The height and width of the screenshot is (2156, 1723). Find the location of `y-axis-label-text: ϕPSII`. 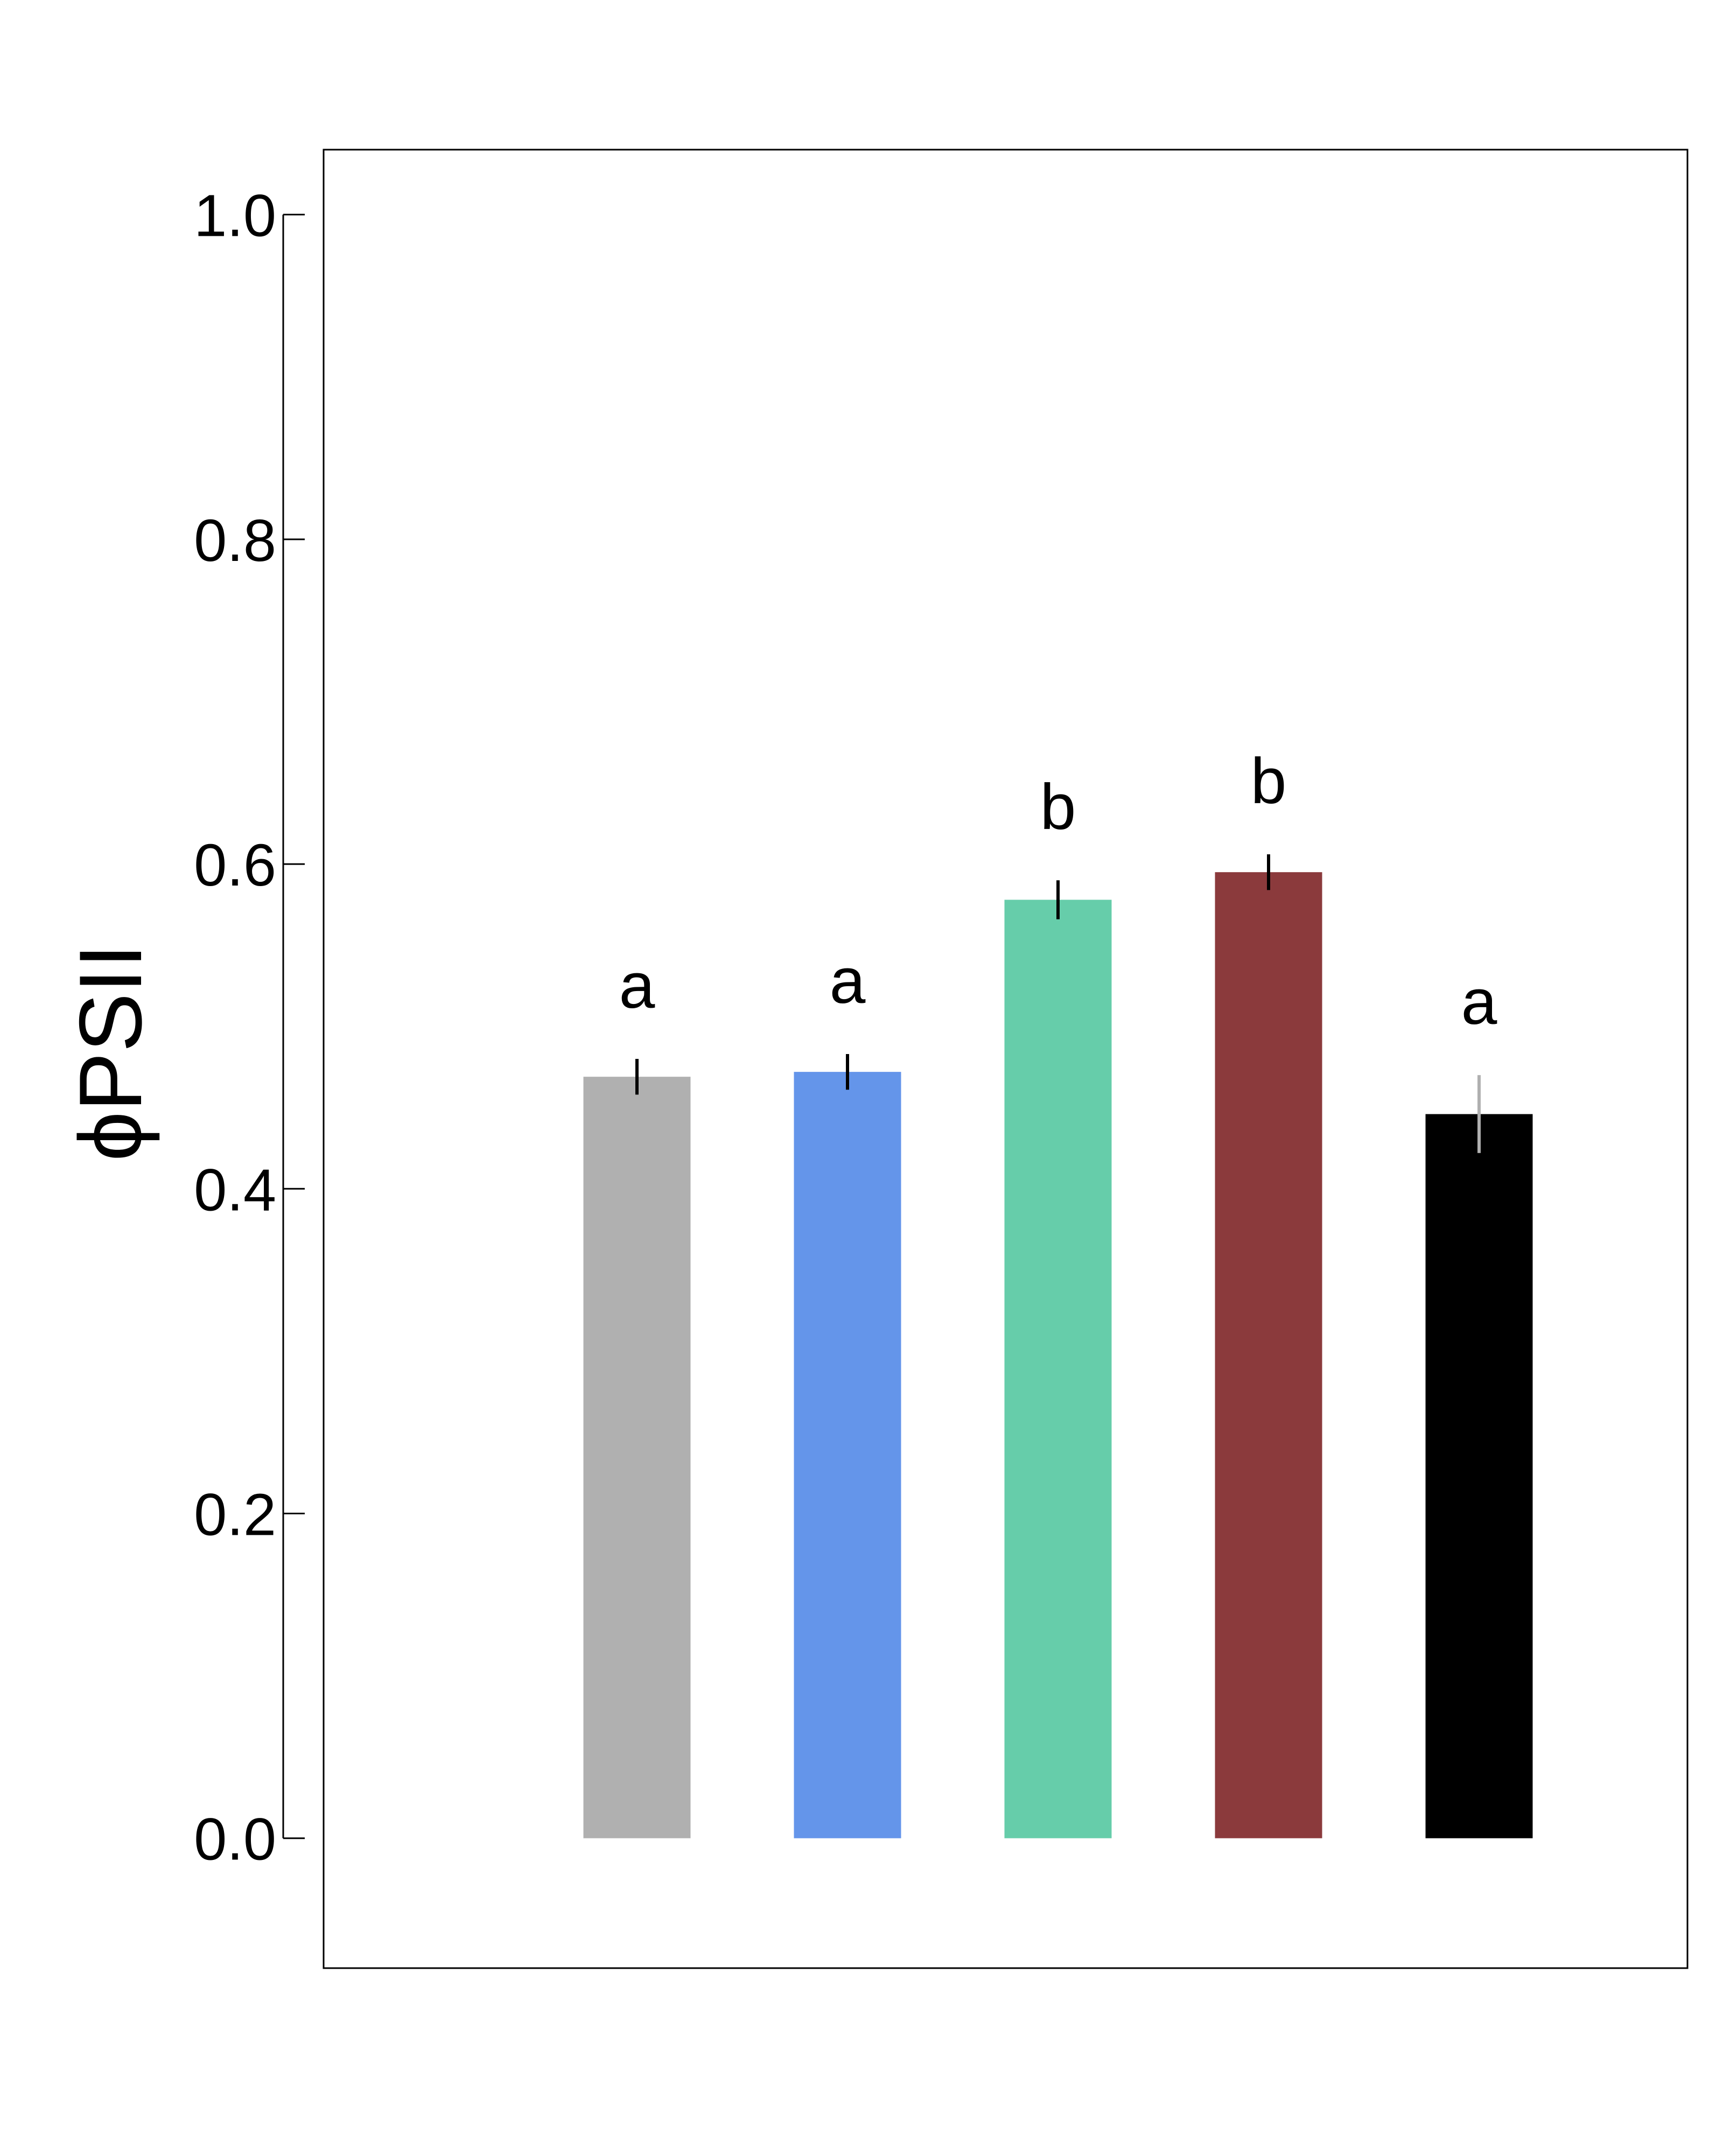

y-axis-label-text: ϕPSII is located at coordinates (110, 1052).